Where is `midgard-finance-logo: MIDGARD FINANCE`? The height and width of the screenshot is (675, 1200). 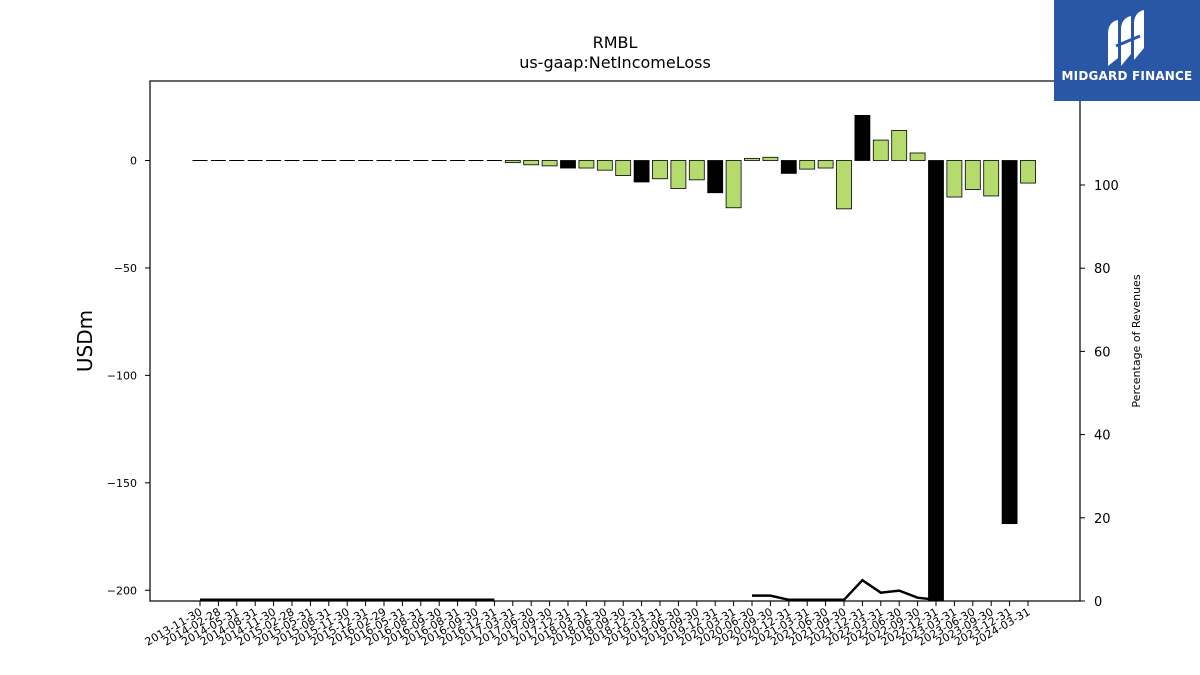
midgard-finance-logo: MIDGARD FINANCE is located at coordinates (1127, 50).